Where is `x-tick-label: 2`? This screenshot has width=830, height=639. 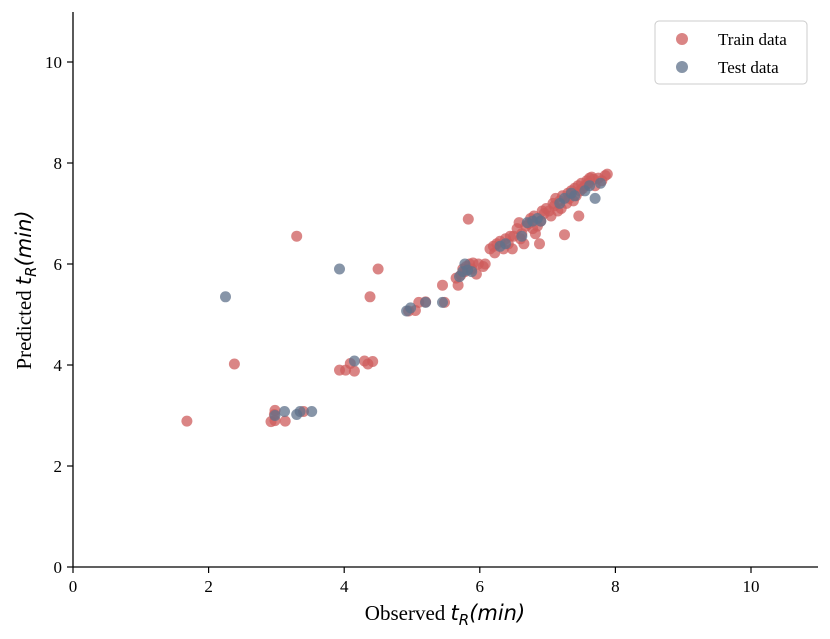 x-tick-label: 2 is located at coordinates (208, 586).